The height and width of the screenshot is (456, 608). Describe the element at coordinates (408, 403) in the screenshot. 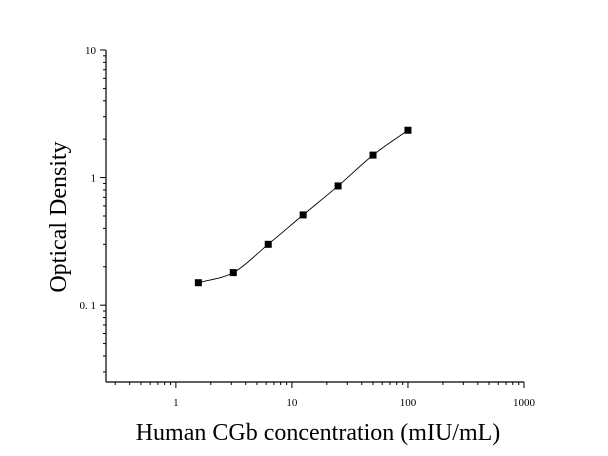

I see `x-tick-label: 100` at that location.